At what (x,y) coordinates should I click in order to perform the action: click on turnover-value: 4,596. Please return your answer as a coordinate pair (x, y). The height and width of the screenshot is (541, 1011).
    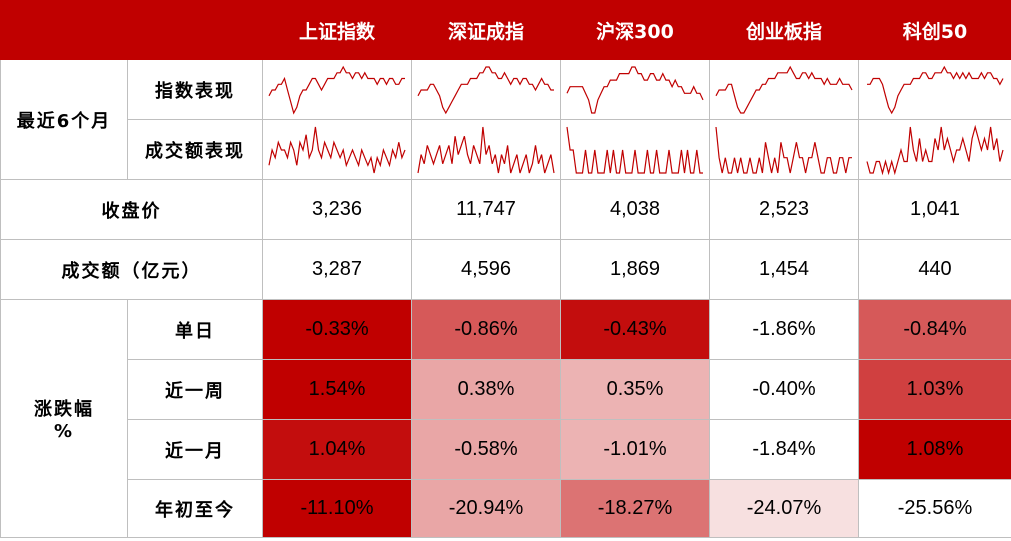
    Looking at the image, I should click on (486, 269).